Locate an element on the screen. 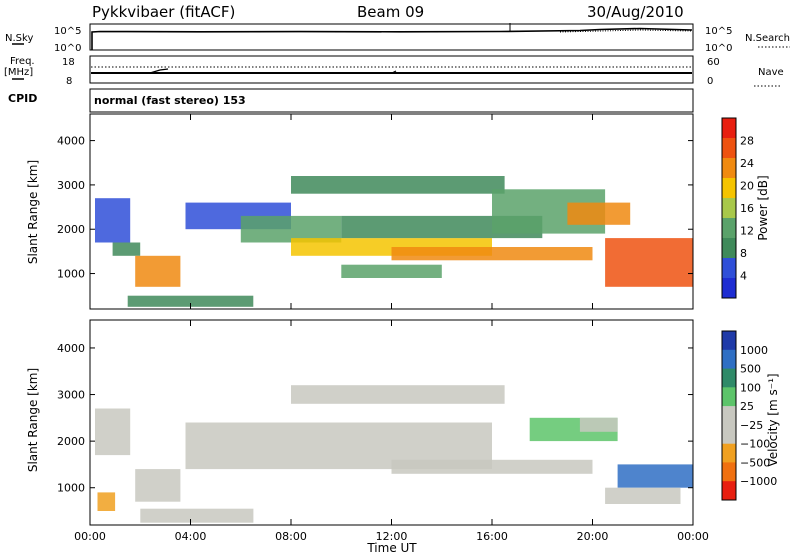 This screenshot has width=800, height=554. colorbar-tick-label: 100 is located at coordinates (750, 387).